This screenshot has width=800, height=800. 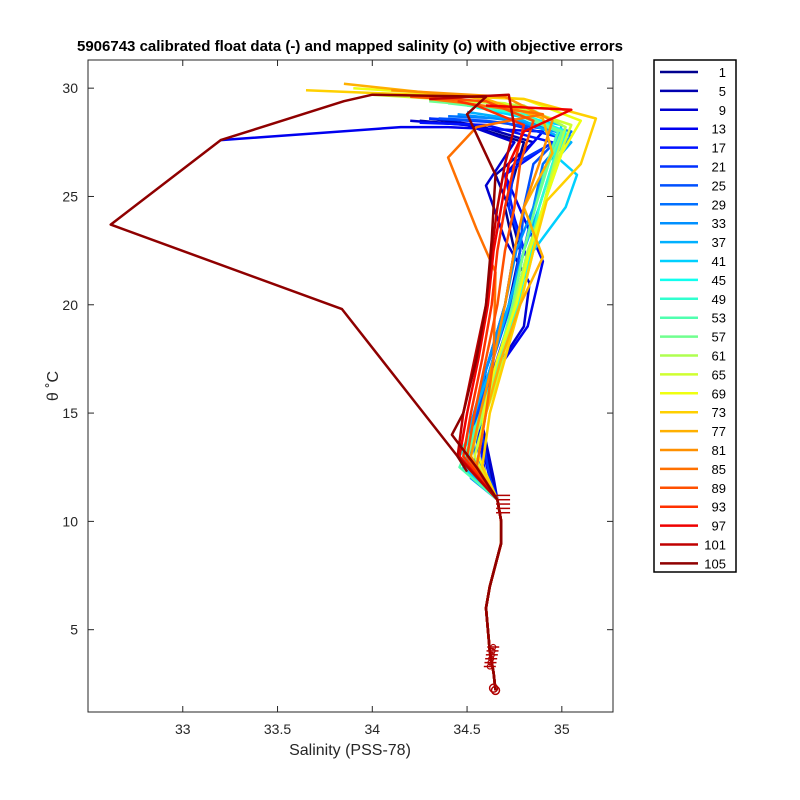 I want to click on y-tick-label: 30, so click(x=70, y=88).